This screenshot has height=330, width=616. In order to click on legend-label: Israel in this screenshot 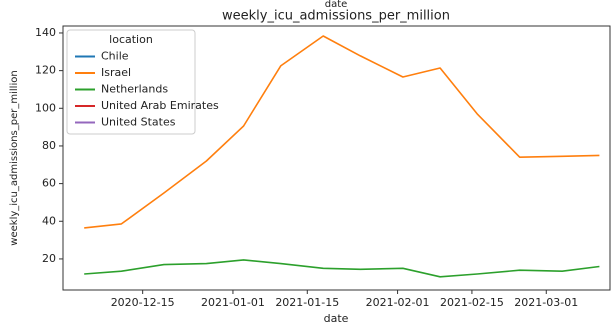, I will do `click(116, 72)`.